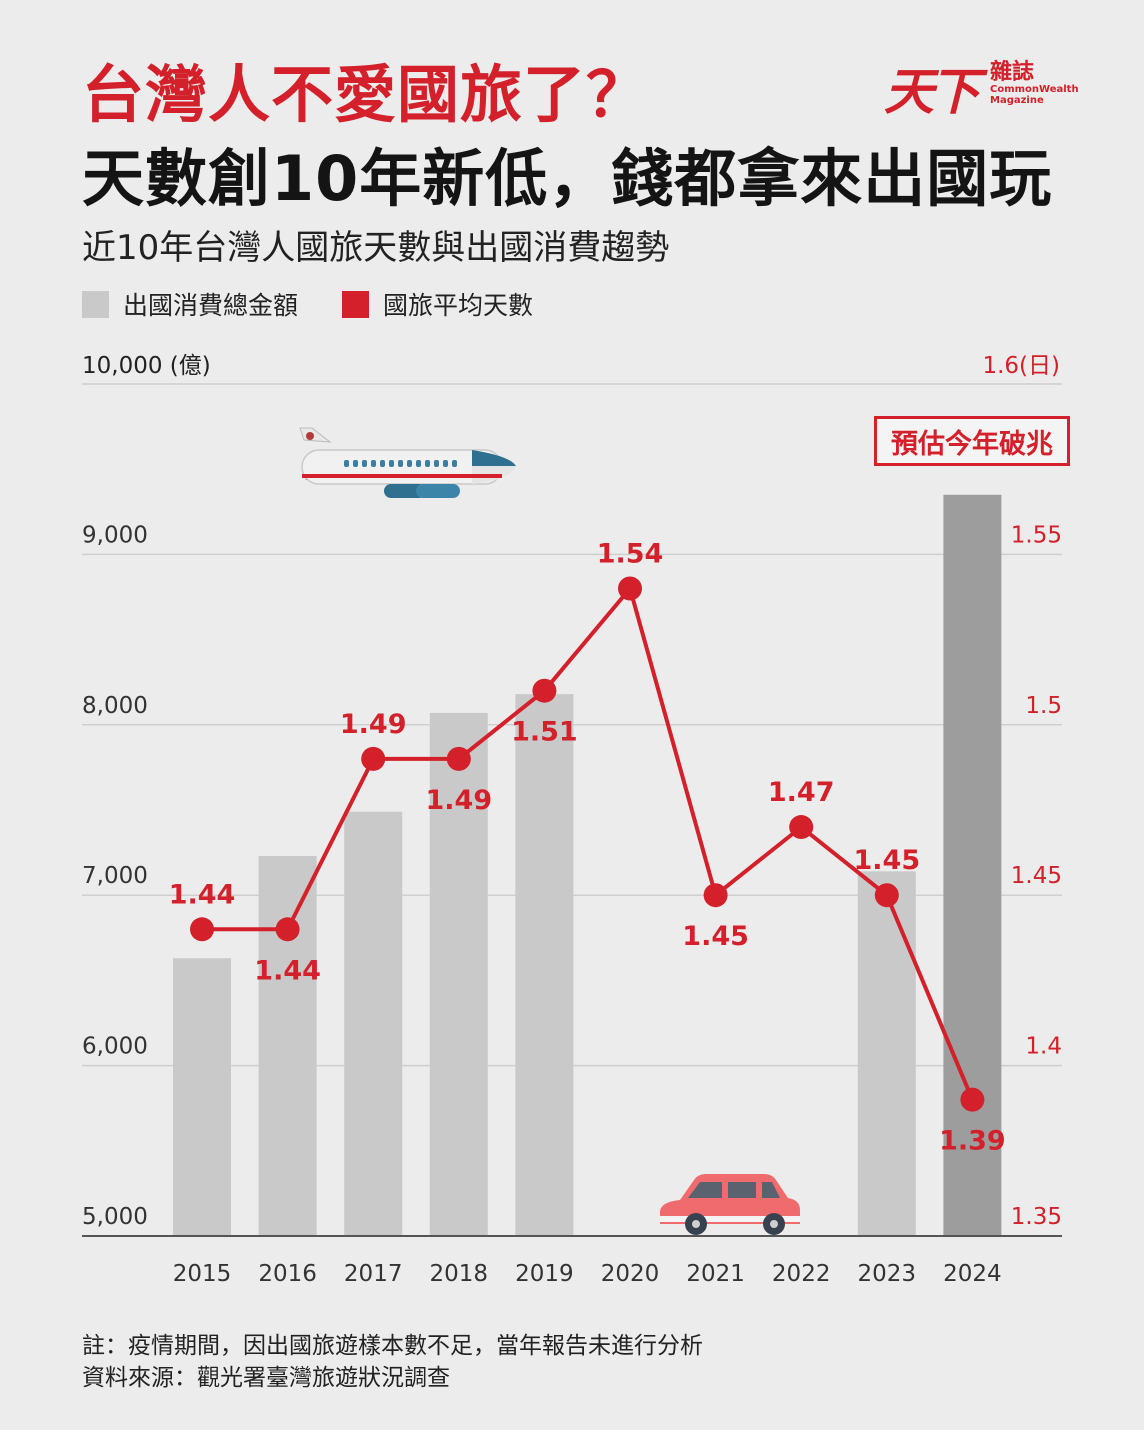 This screenshot has width=1144, height=1430. Describe the element at coordinates (886, 1053) in the screenshot. I see `bar-2023` at that location.